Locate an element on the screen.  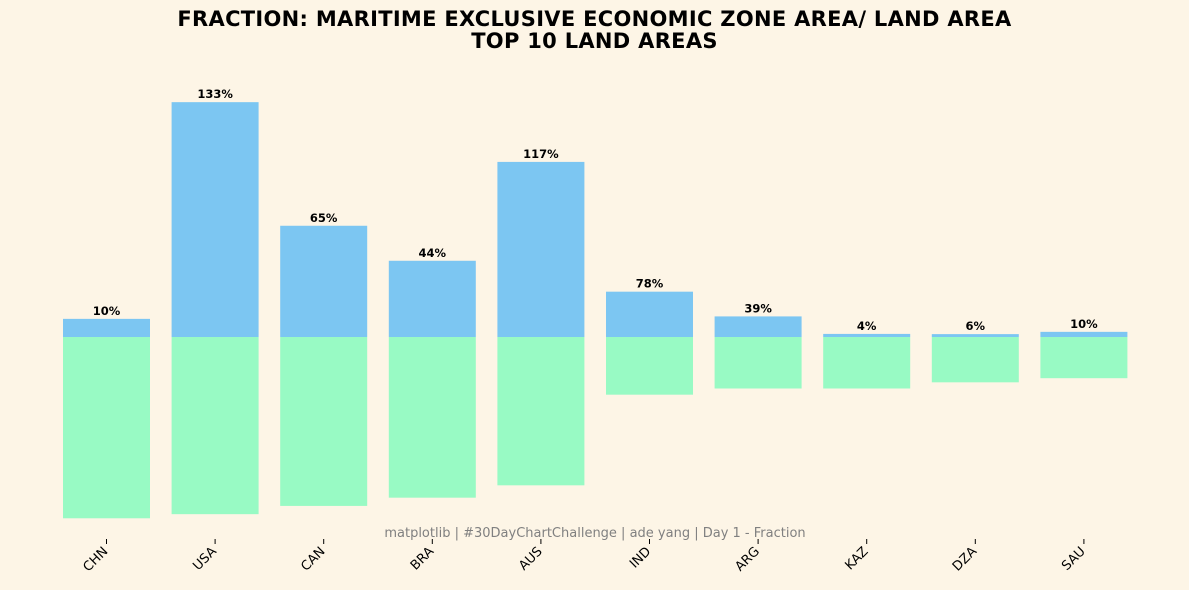
upper-bar-bra is located at coordinates (432, 298).